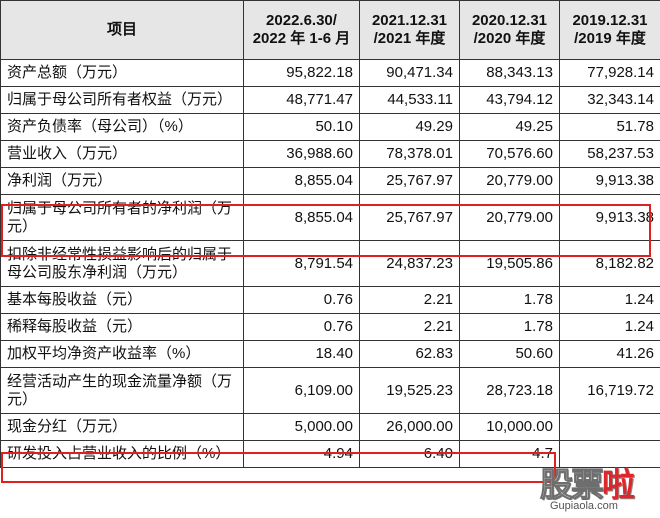 Image resolution: width=660 pixels, height=518 pixels. I want to click on cell-value: 49.29, so click(409, 127).